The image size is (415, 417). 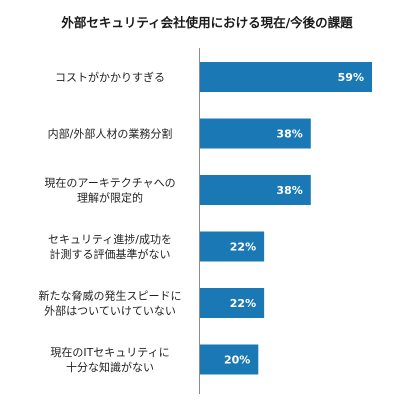 What do you see at coordinates (109, 183) in the screenshot?
I see `category-label-3-line-1: 現在のアーキテクチャへの` at bounding box center [109, 183].